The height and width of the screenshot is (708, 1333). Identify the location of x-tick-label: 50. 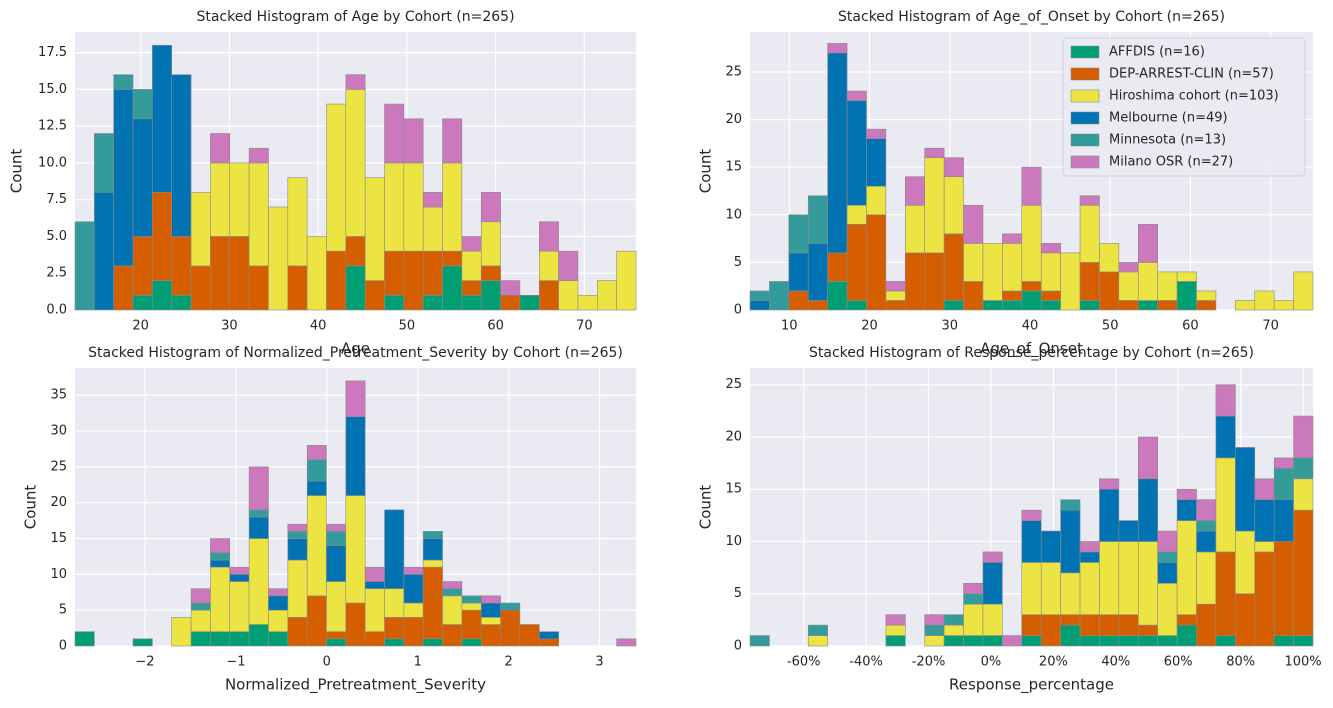
(1110, 326).